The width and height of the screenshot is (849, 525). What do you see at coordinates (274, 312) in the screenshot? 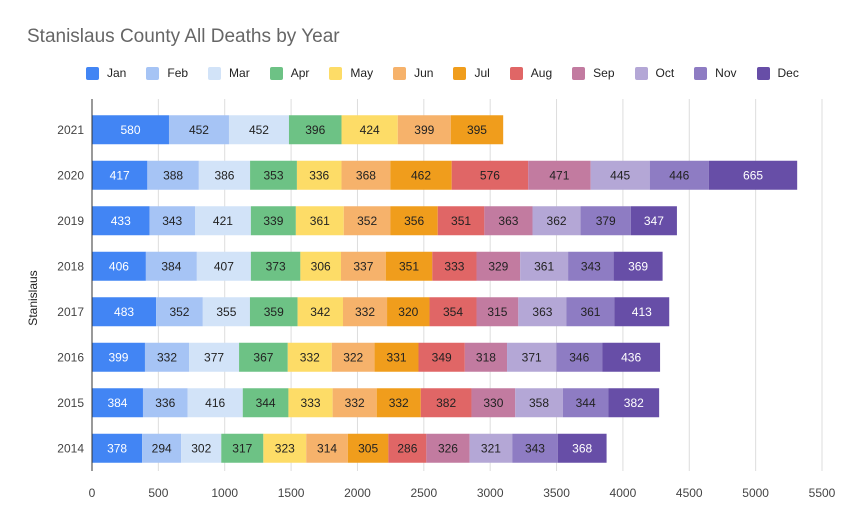
I see `data-label: 359` at bounding box center [274, 312].